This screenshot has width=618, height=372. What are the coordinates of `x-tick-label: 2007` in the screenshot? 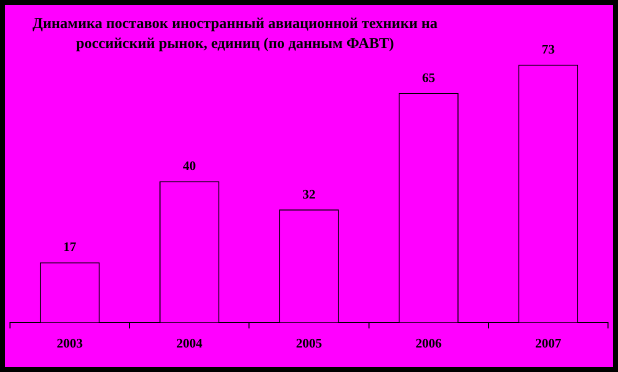 It's located at (548, 343).